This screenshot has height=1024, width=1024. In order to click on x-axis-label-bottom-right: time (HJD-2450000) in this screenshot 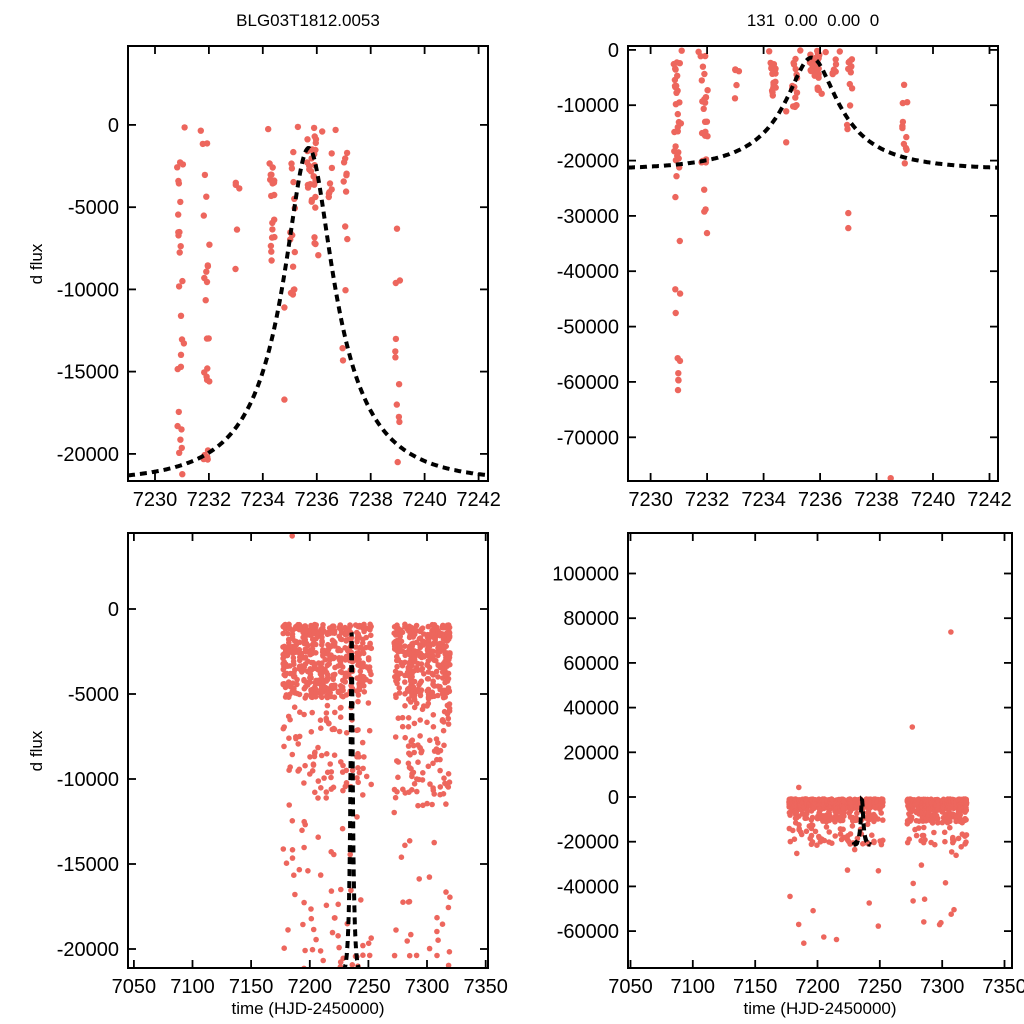, I will do `click(820, 1008)`.